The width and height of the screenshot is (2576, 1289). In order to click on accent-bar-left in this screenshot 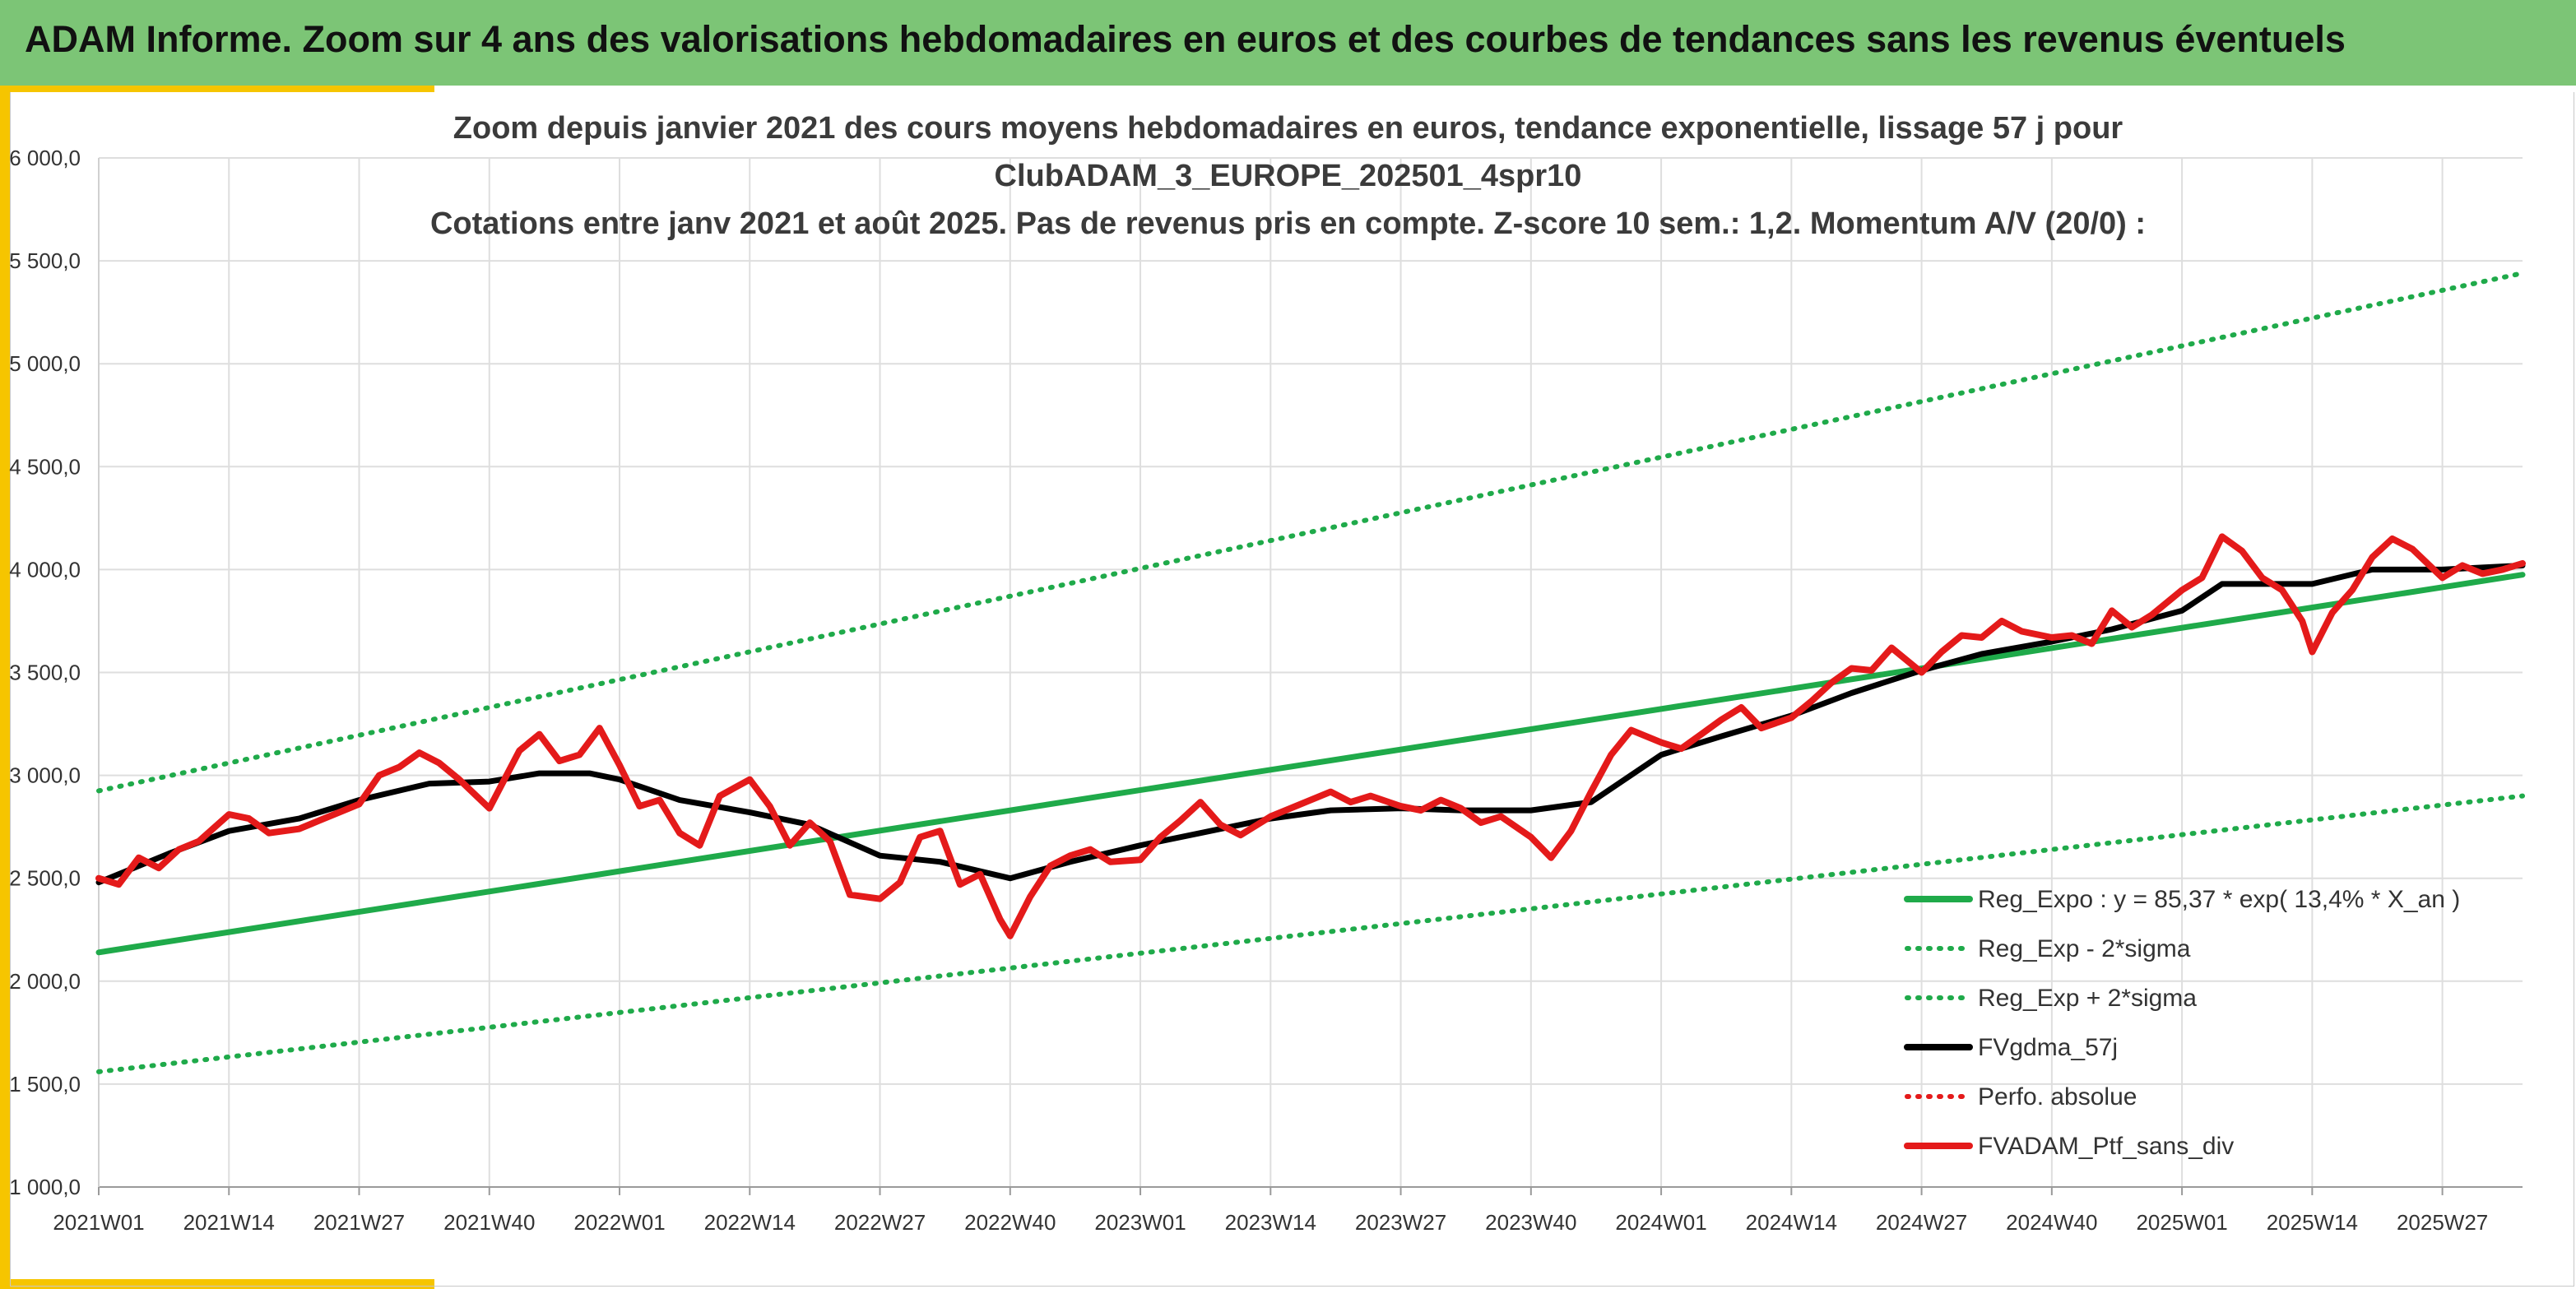, I will do `click(5, 687)`.